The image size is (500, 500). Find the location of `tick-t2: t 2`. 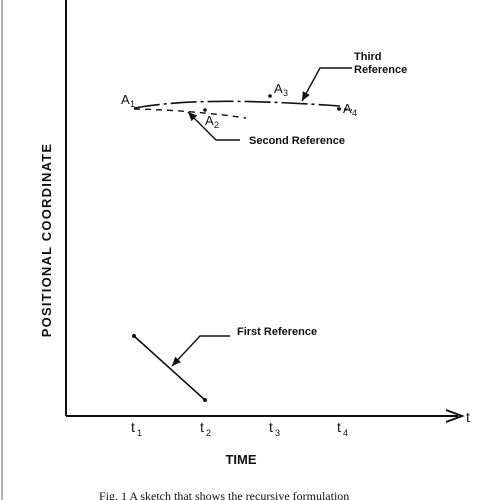

tick-t2: t 2 is located at coordinates (205, 428).